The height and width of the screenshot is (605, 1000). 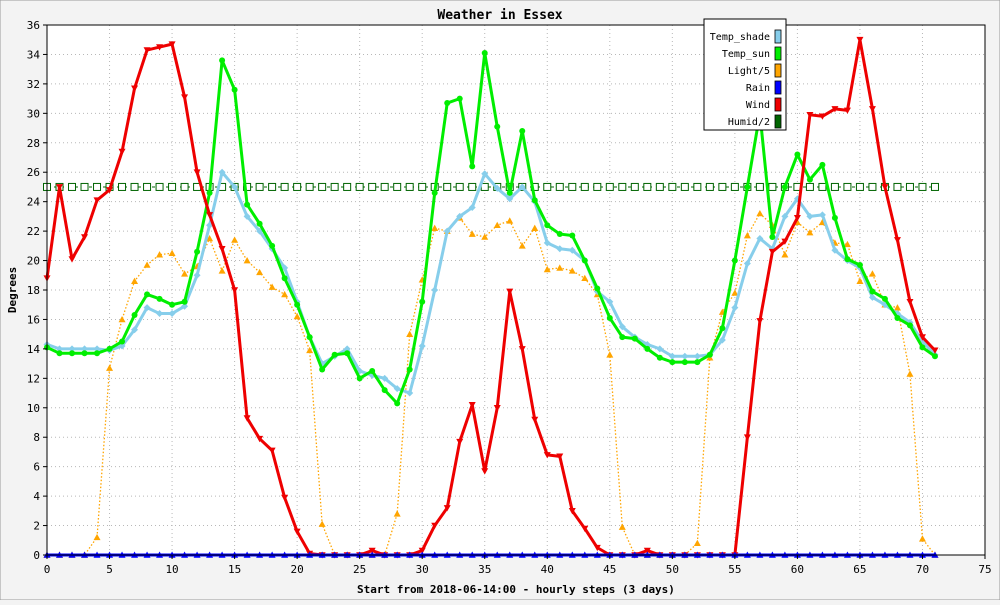 What do you see at coordinates (33, 113) in the screenshot?
I see `y-tick-label: 30` at bounding box center [33, 113].